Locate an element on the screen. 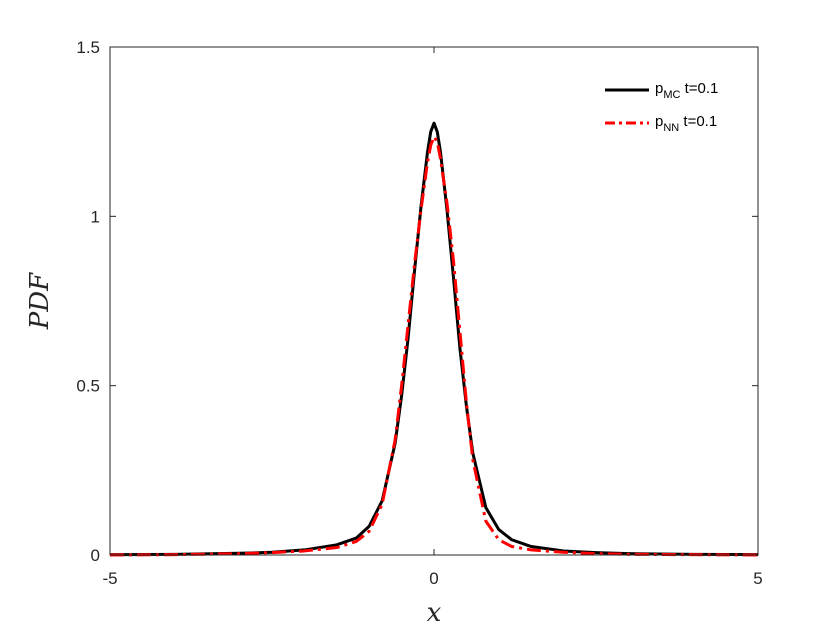 This screenshot has width=840, height=630. y-tick-label: 1 is located at coordinates (95, 216).